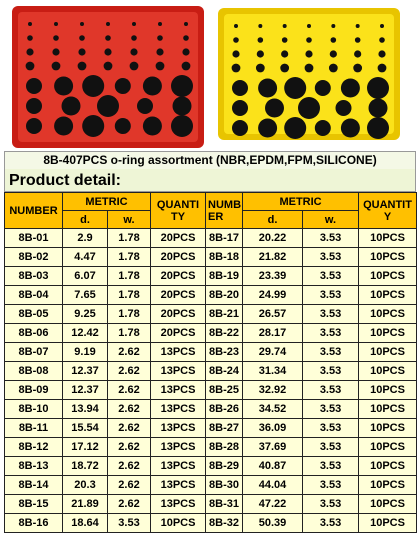 The width and height of the screenshot is (420, 541). Describe the element at coordinates (85, 447) in the screenshot. I see `table-cell: 17.12` at that location.